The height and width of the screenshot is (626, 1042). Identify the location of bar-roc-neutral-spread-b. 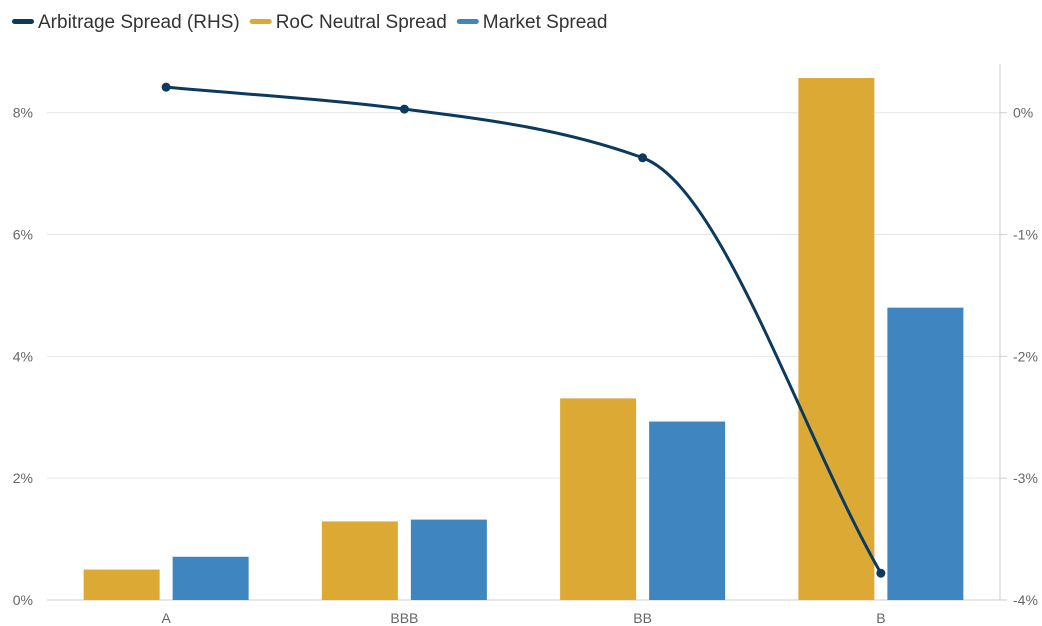
(836, 339).